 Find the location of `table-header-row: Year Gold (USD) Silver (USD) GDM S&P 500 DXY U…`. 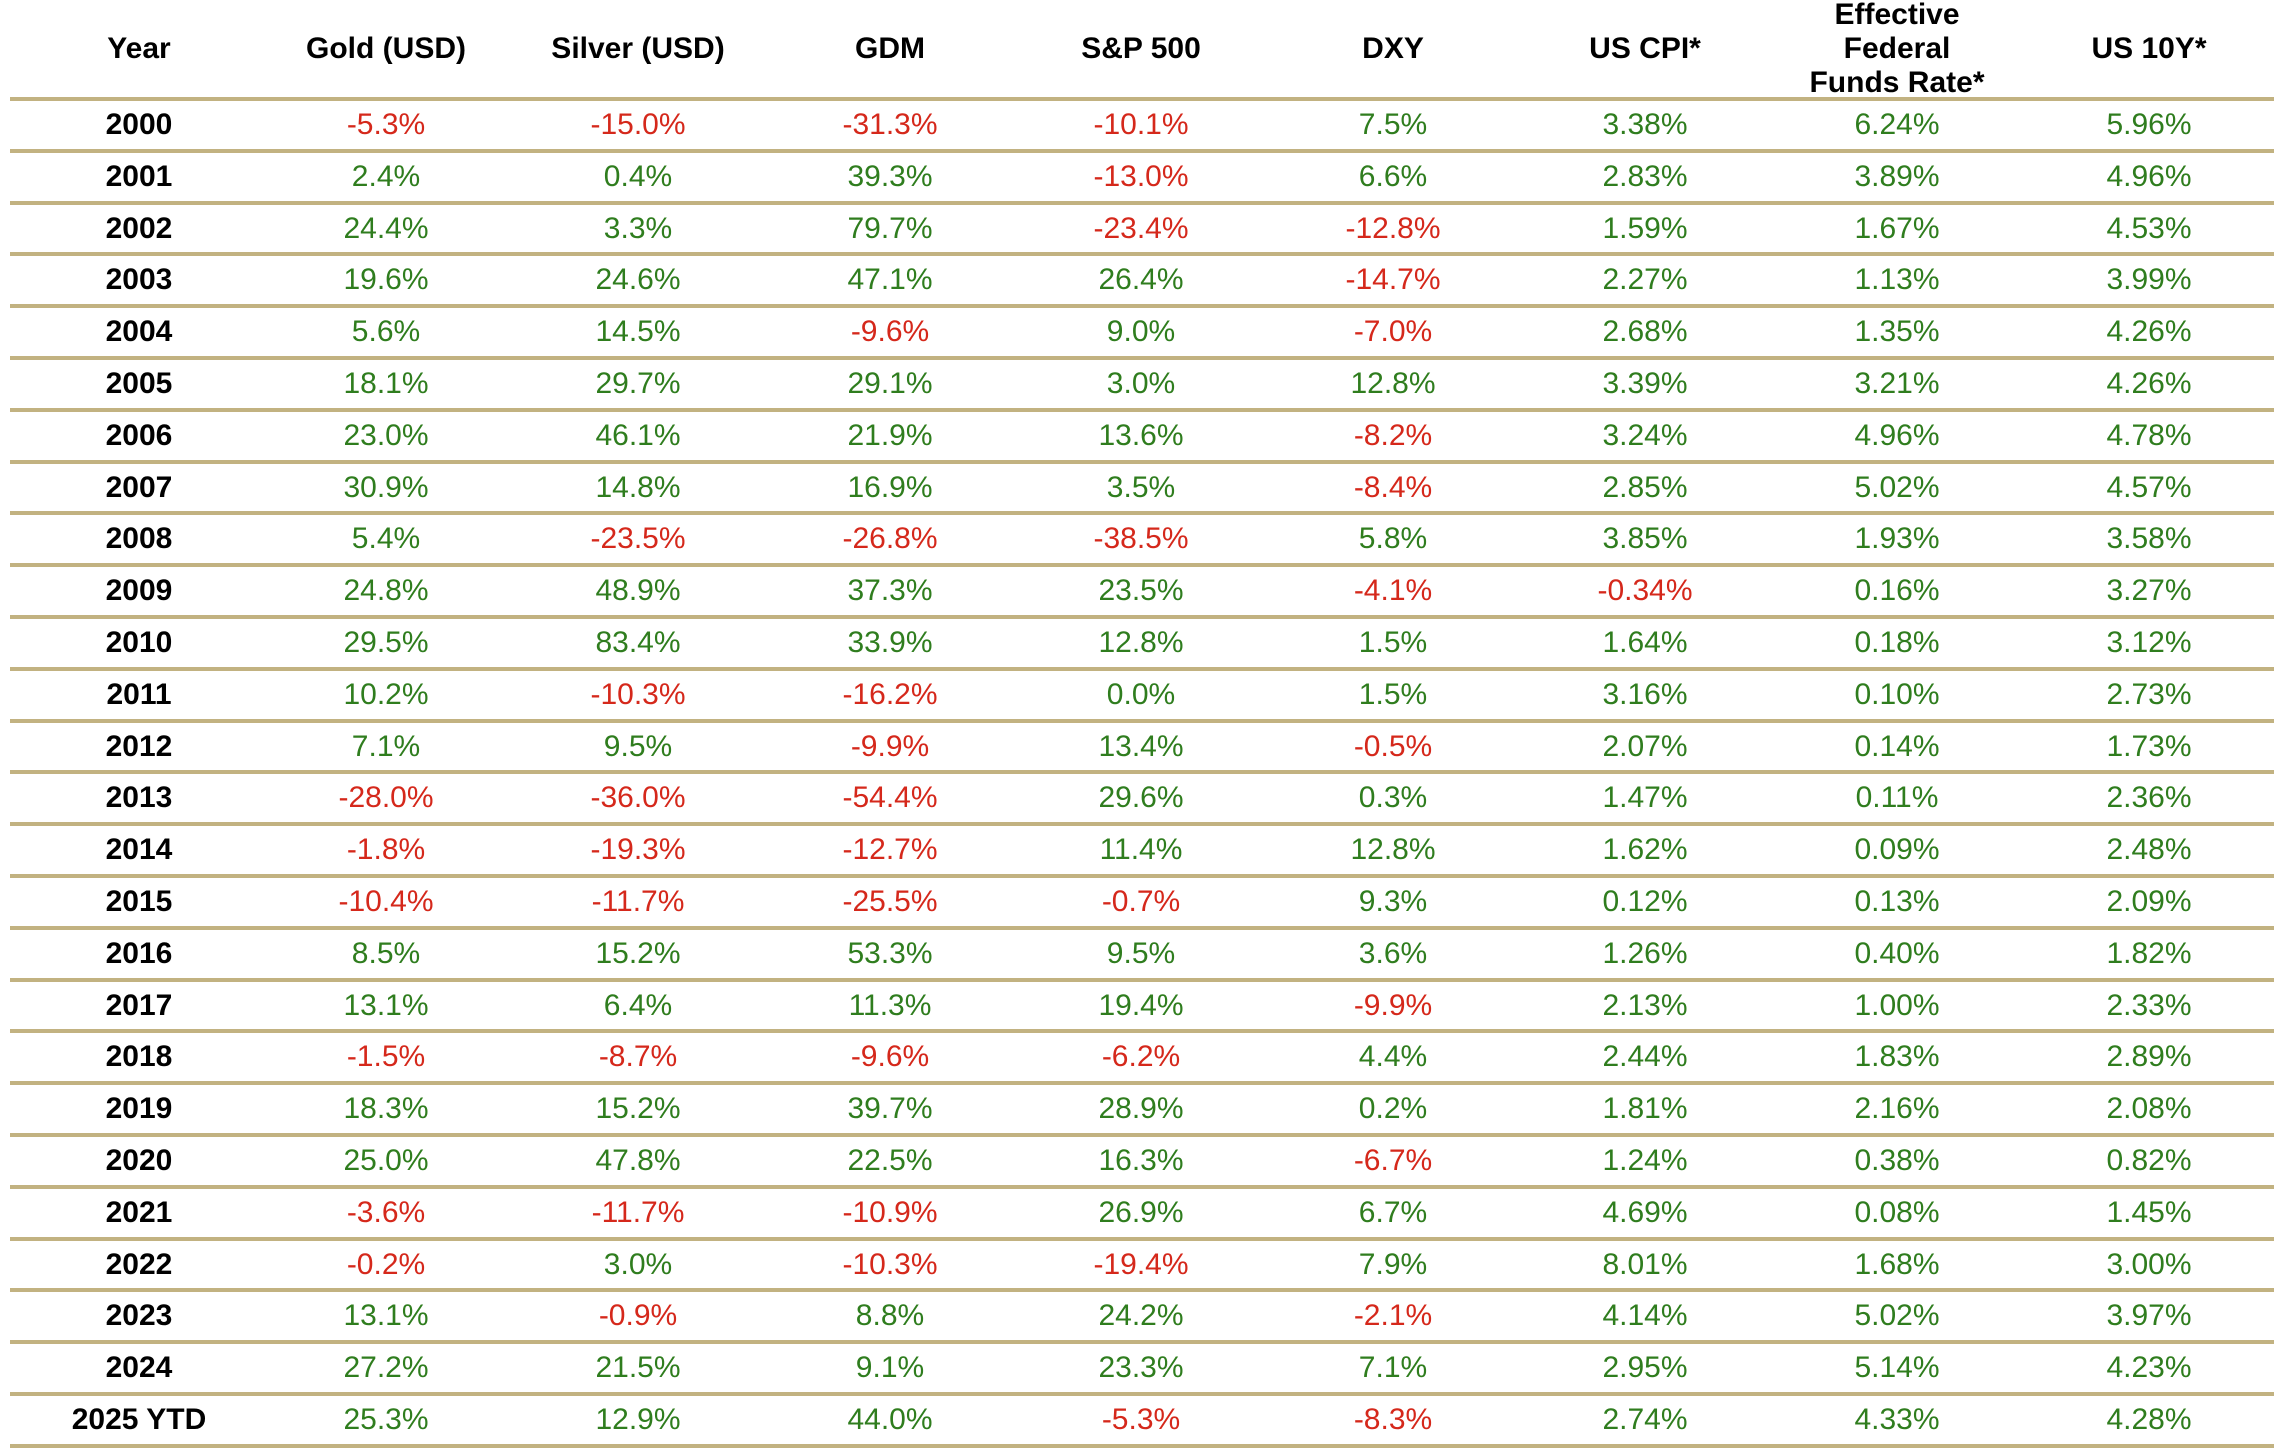

table-header-row: Year Gold (USD) Silver (USD) GDM S&P 500 DXY U… is located at coordinates (1142, 50).